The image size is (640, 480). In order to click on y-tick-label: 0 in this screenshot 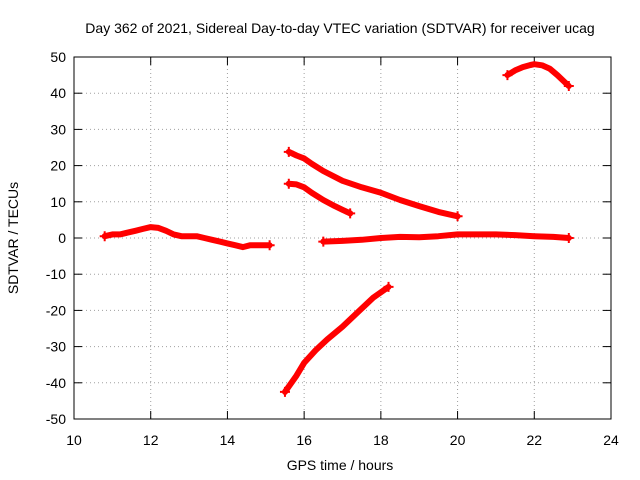, I will do `click(62, 238)`.